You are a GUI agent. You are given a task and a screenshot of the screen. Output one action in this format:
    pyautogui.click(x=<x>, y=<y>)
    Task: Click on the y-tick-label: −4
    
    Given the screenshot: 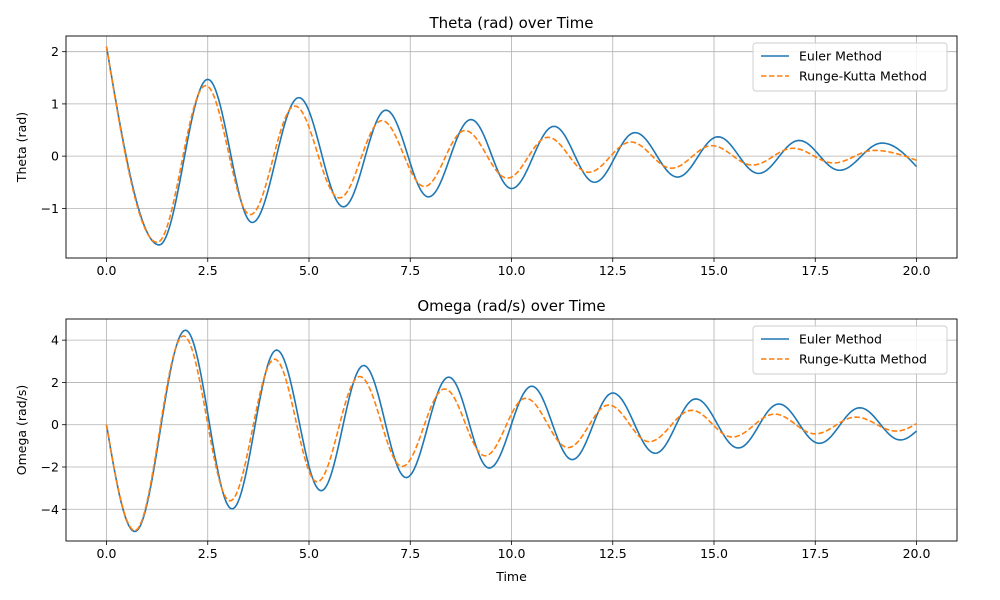 What is the action you would take?
    pyautogui.click(x=50, y=509)
    